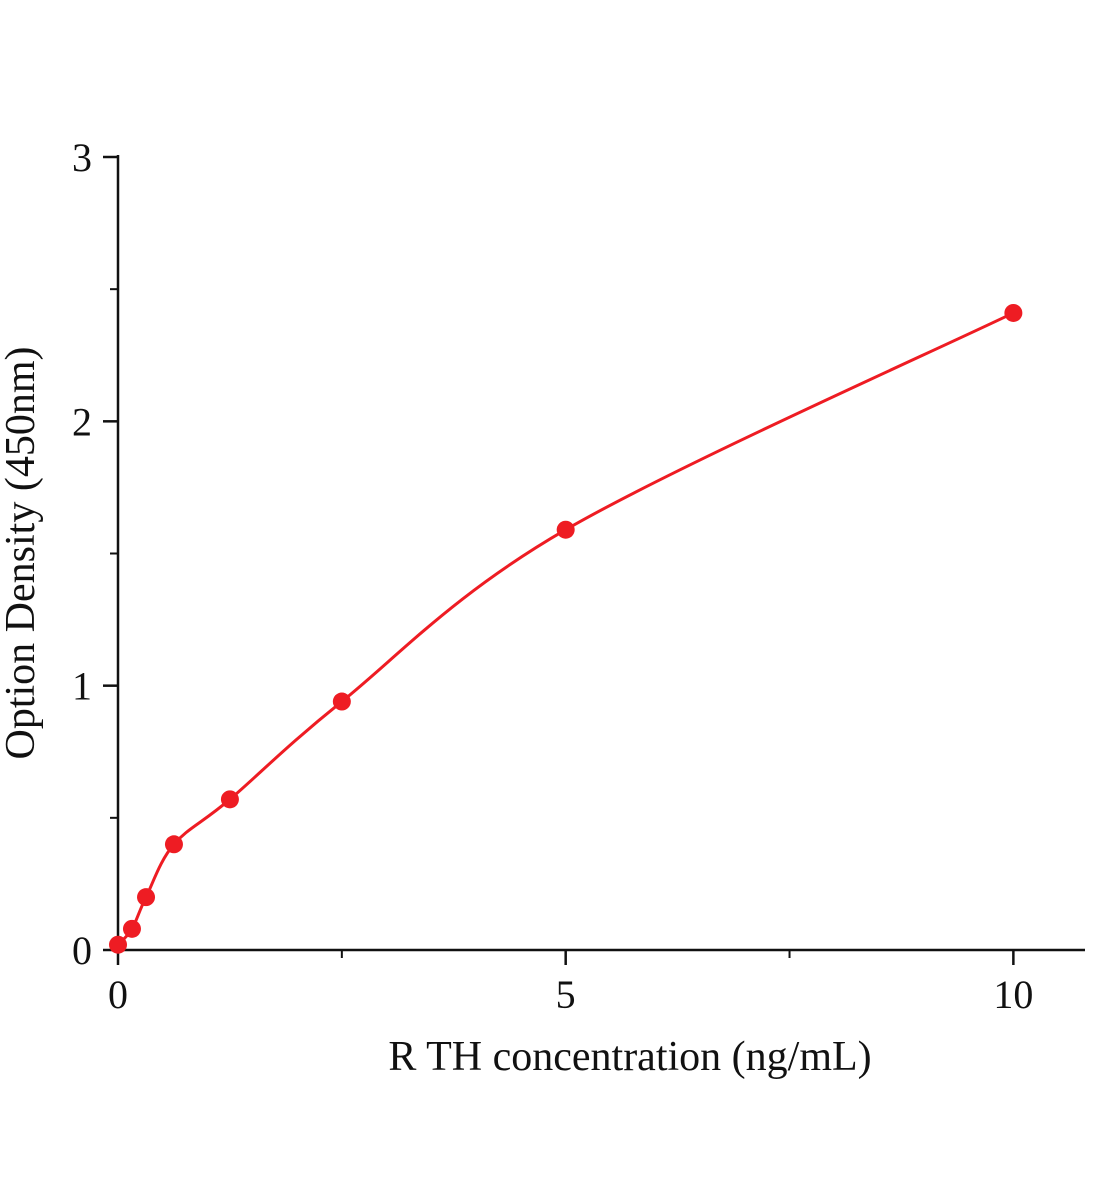 This screenshot has width=1104, height=1200. Describe the element at coordinates (629, 1057) in the screenshot. I see `x-axis-title: R TH concentration (ng/mL)` at that location.